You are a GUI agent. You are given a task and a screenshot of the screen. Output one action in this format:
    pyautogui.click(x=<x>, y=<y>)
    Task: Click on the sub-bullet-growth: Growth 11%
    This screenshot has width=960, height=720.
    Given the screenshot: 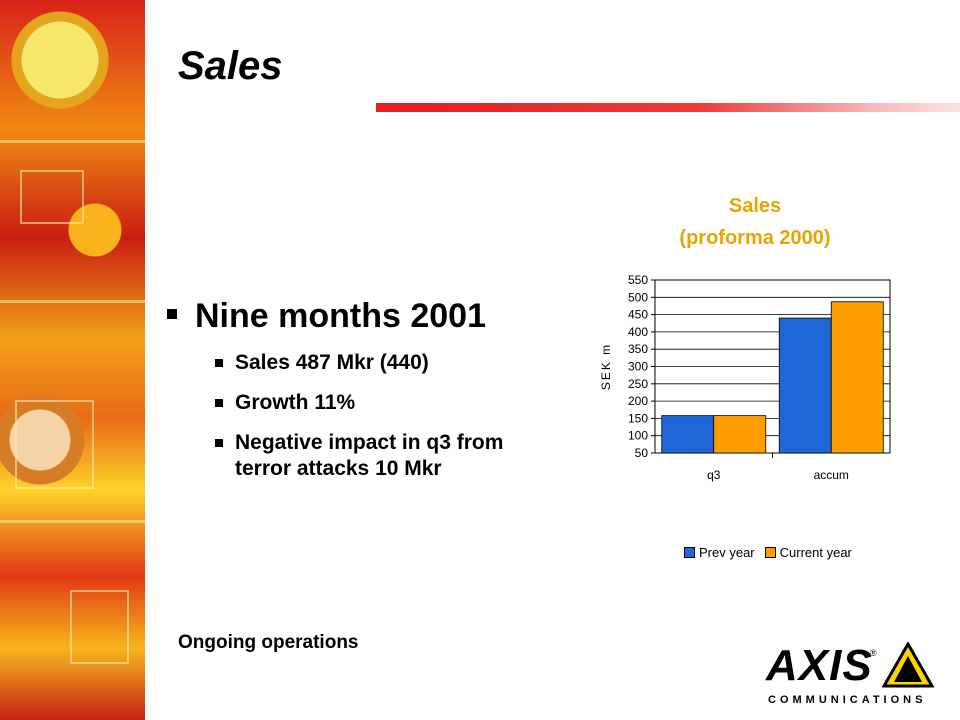 What is the action you would take?
    pyautogui.click(x=390, y=403)
    